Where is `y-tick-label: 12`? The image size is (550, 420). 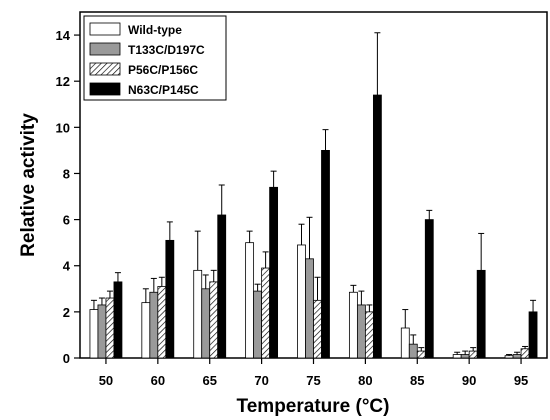
y-tick-label: 12 is located at coordinates (63, 81).